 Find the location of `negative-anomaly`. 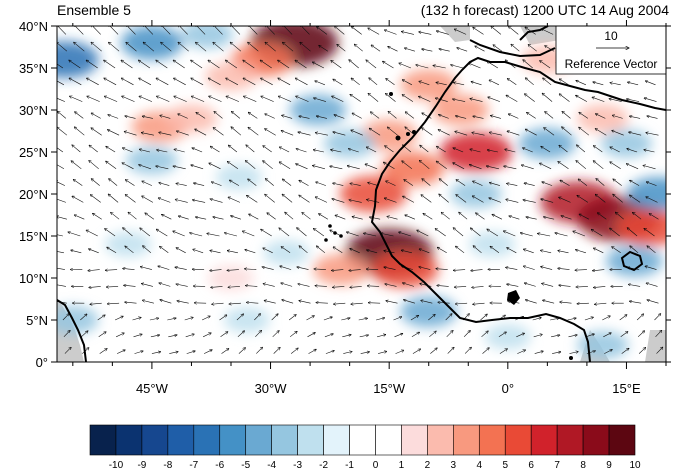

negative-anomaly is located at coordinates (78, 59).